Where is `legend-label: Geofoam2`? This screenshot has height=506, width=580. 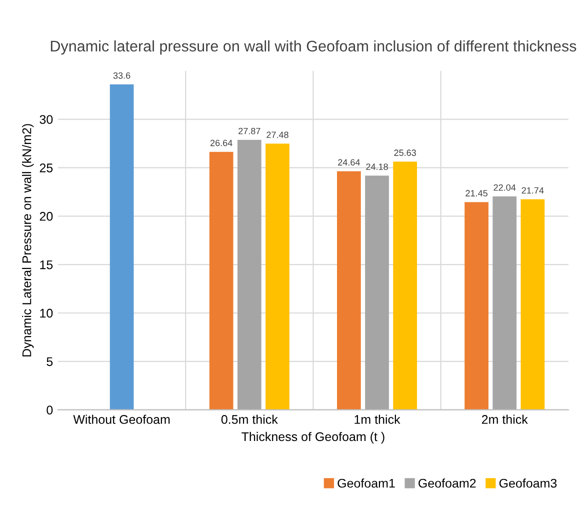
legend-label: Geofoam2 is located at coordinates (447, 483).